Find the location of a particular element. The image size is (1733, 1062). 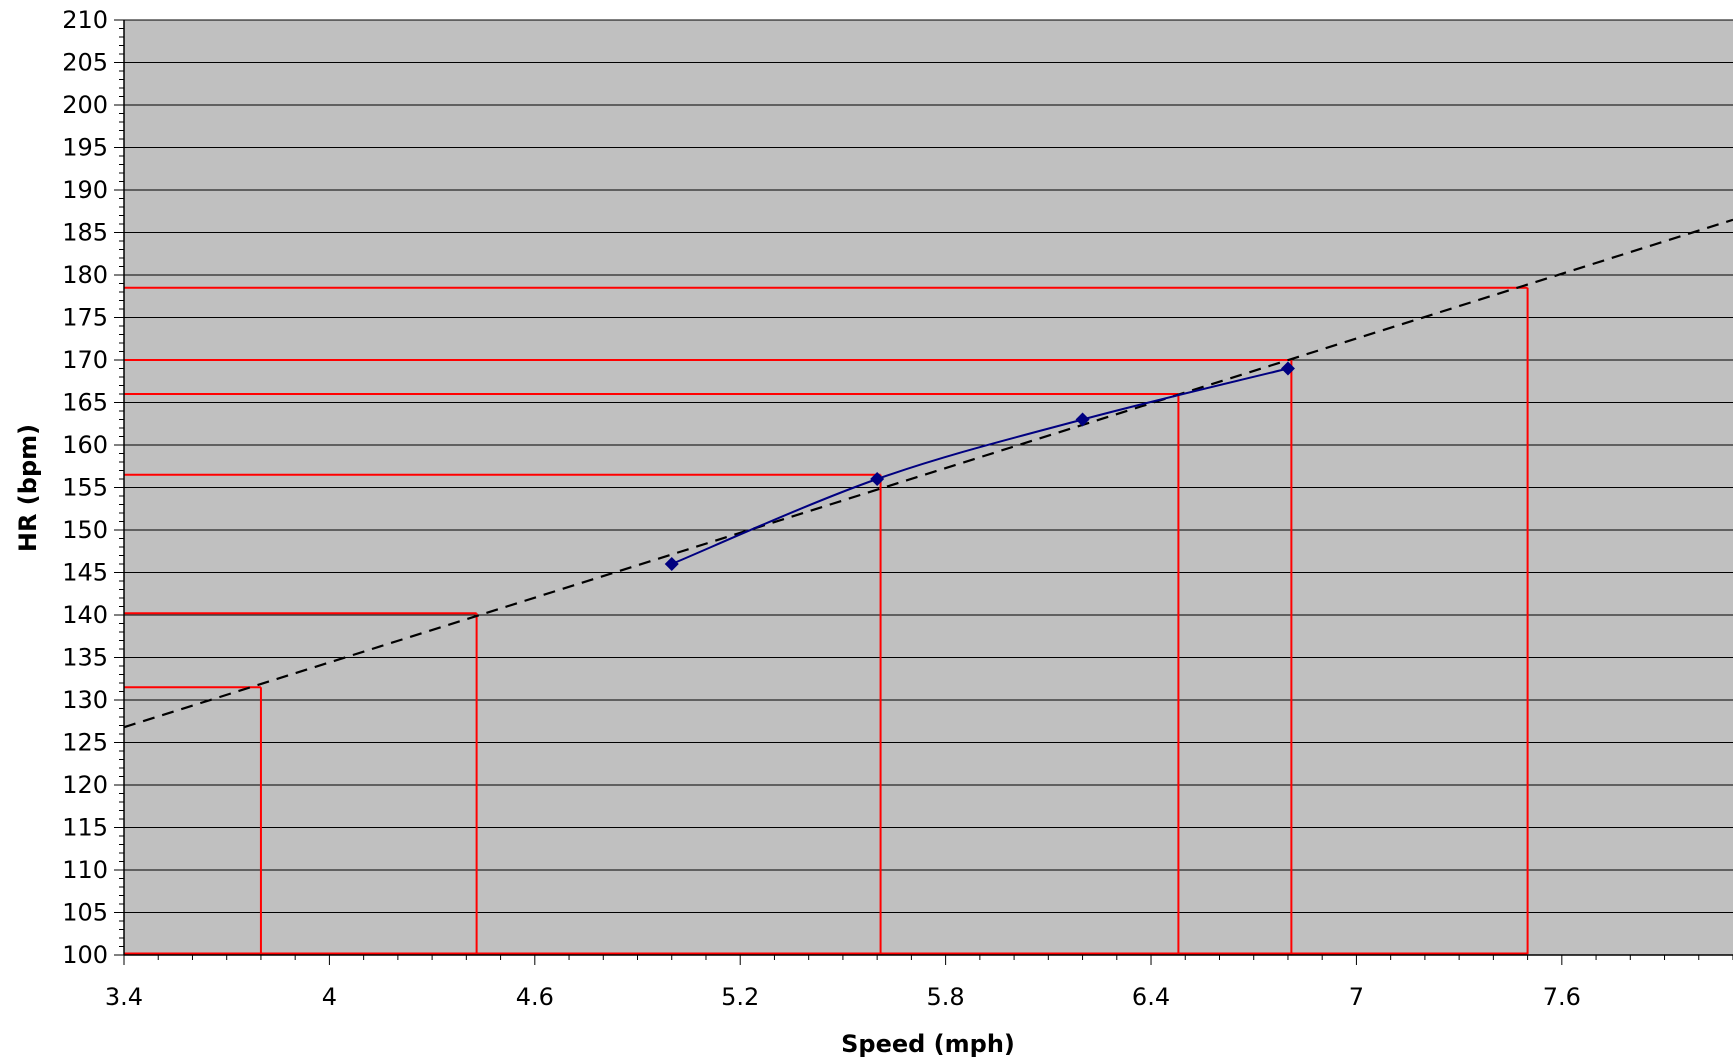

y-tick-label: 110 is located at coordinates (85, 870).